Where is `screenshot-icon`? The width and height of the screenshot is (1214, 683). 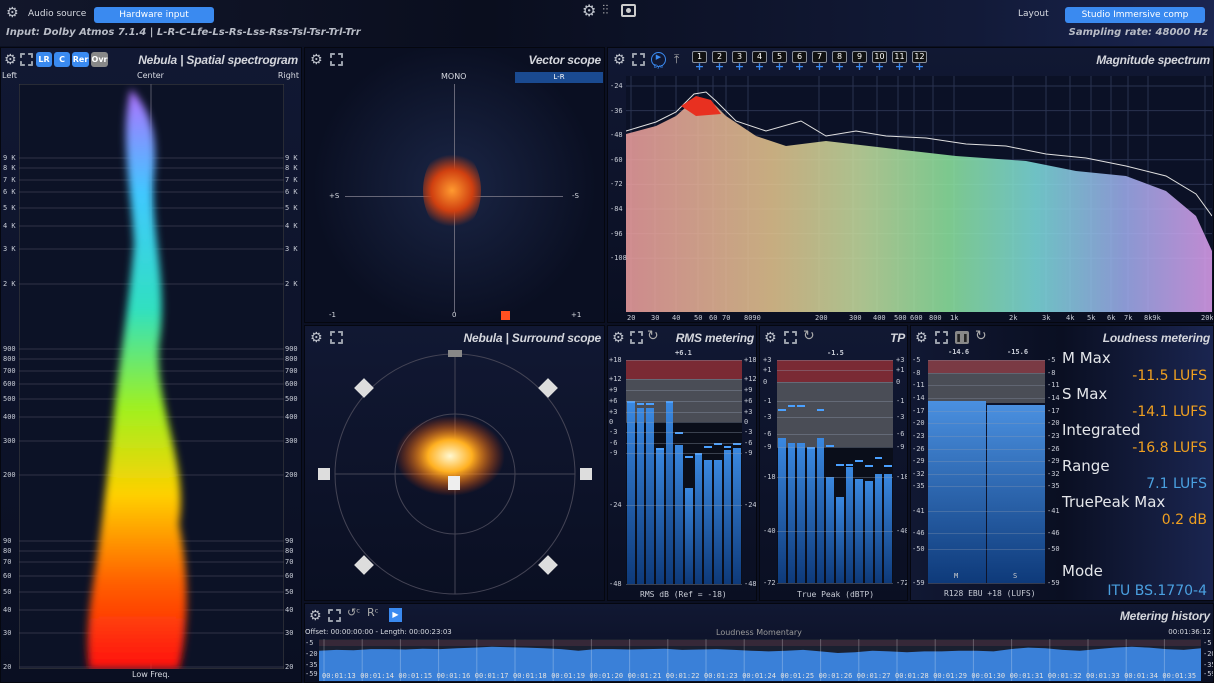 screenshot-icon is located at coordinates (628, 10).